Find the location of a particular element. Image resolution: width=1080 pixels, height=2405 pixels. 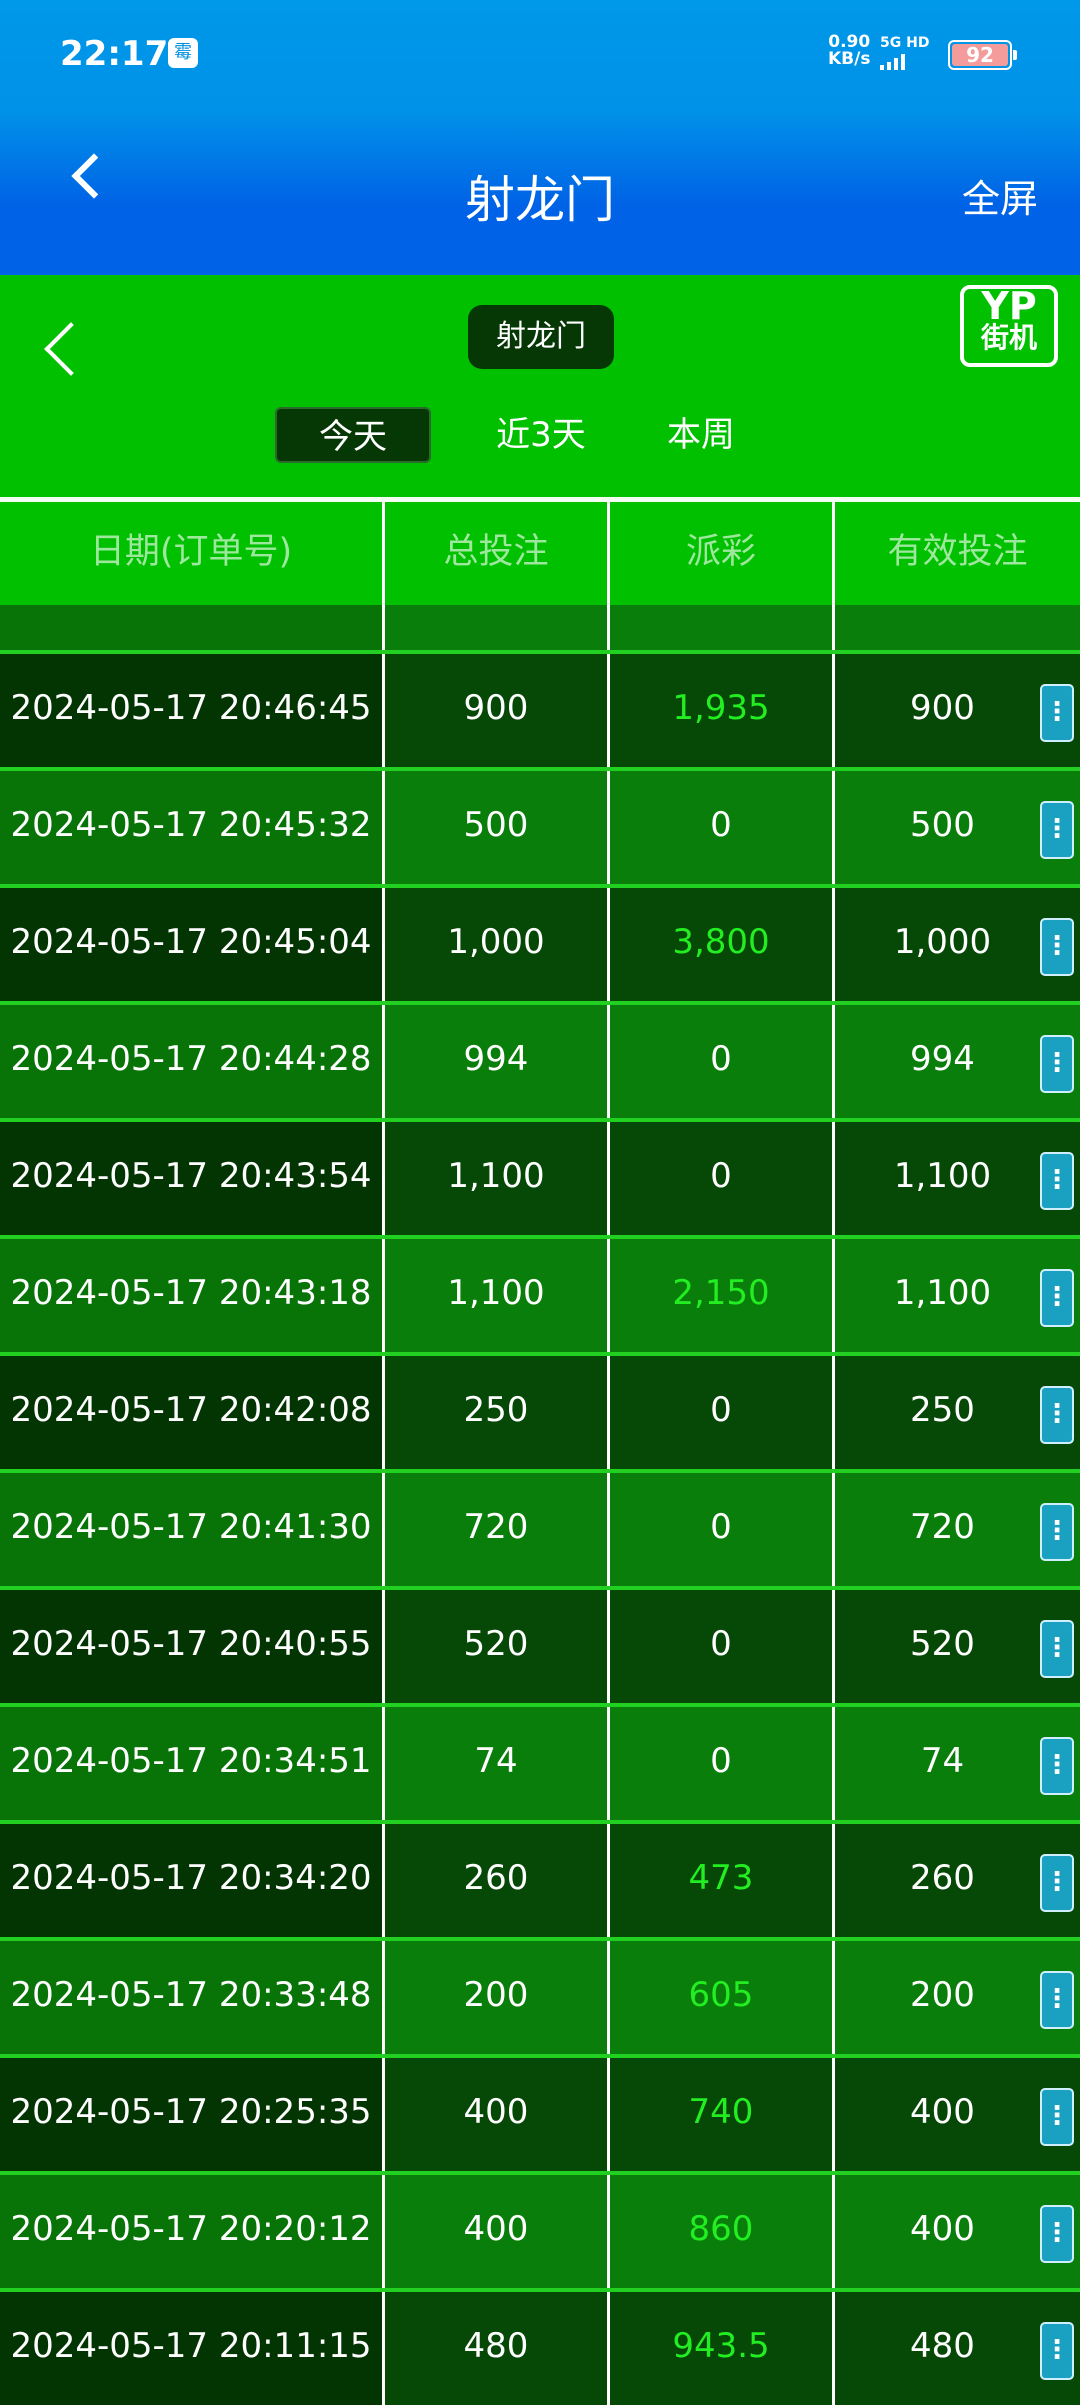

table-row: 2024-05-17 20:20:12 400 860 400 ⋮ is located at coordinates (540, 2229).